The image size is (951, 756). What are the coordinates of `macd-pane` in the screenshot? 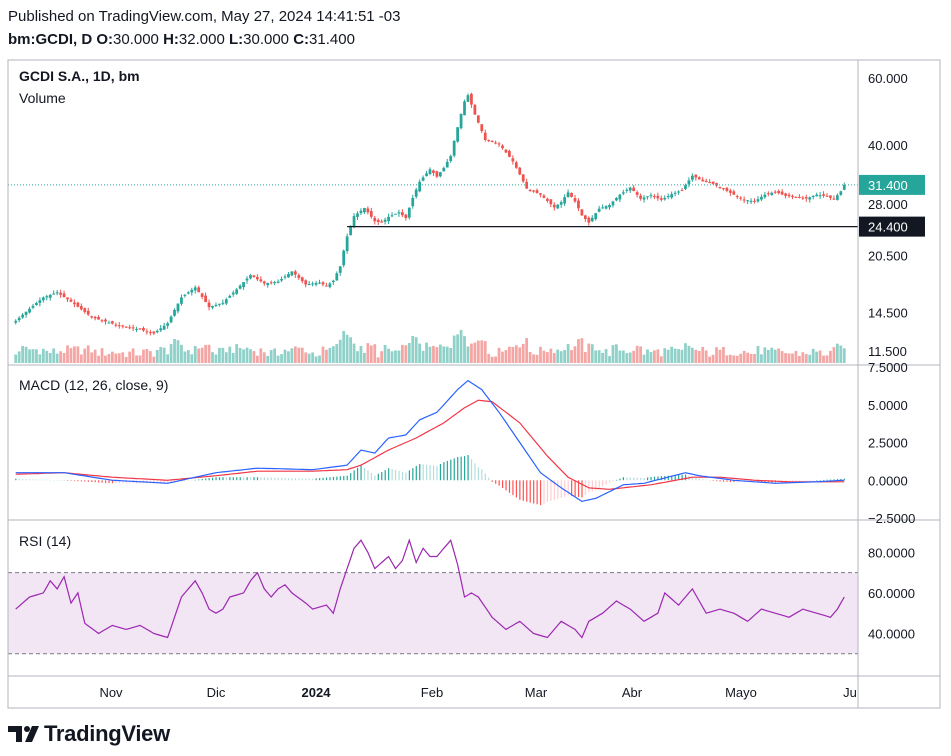 It's located at (430, 442).